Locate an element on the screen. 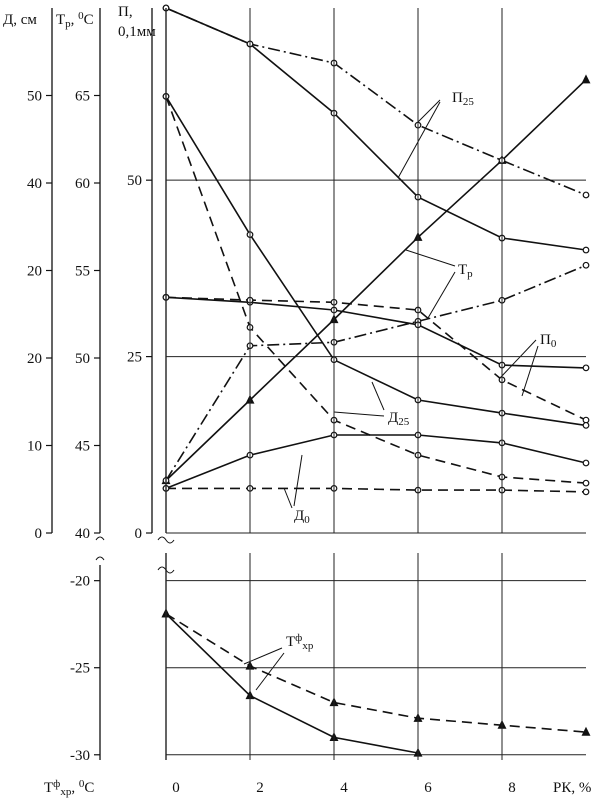 The image size is (599, 810). y-tick-label: 45 is located at coordinates (82, 447).